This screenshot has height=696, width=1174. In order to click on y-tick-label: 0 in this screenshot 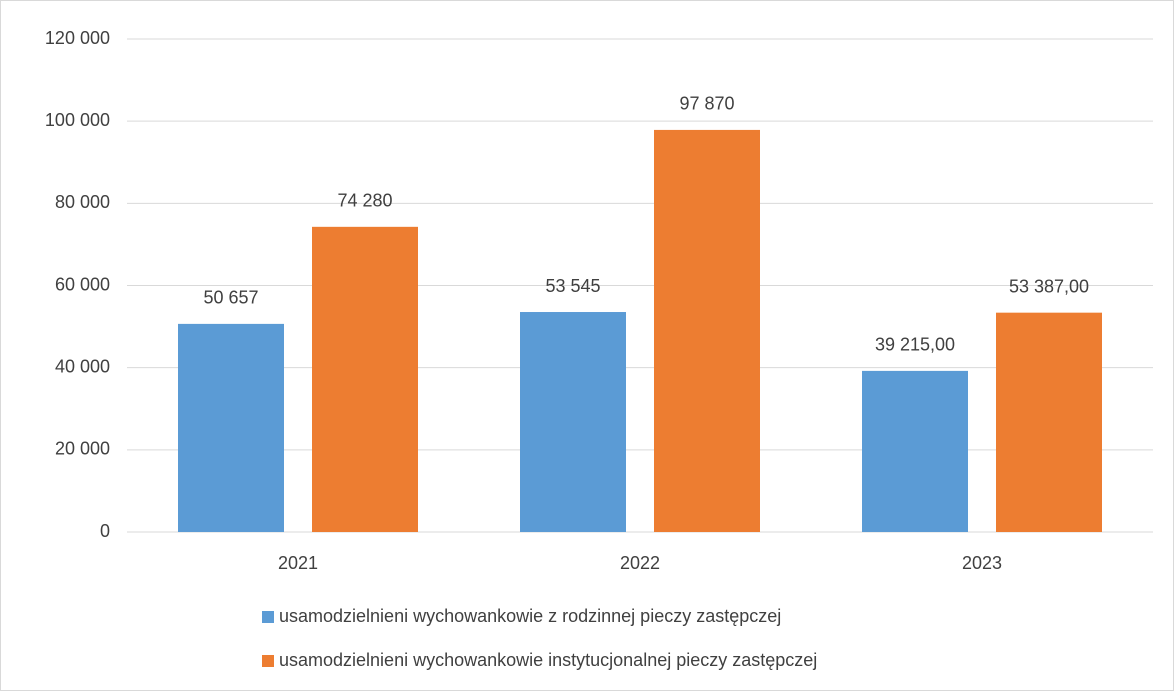, I will do `click(105, 531)`.